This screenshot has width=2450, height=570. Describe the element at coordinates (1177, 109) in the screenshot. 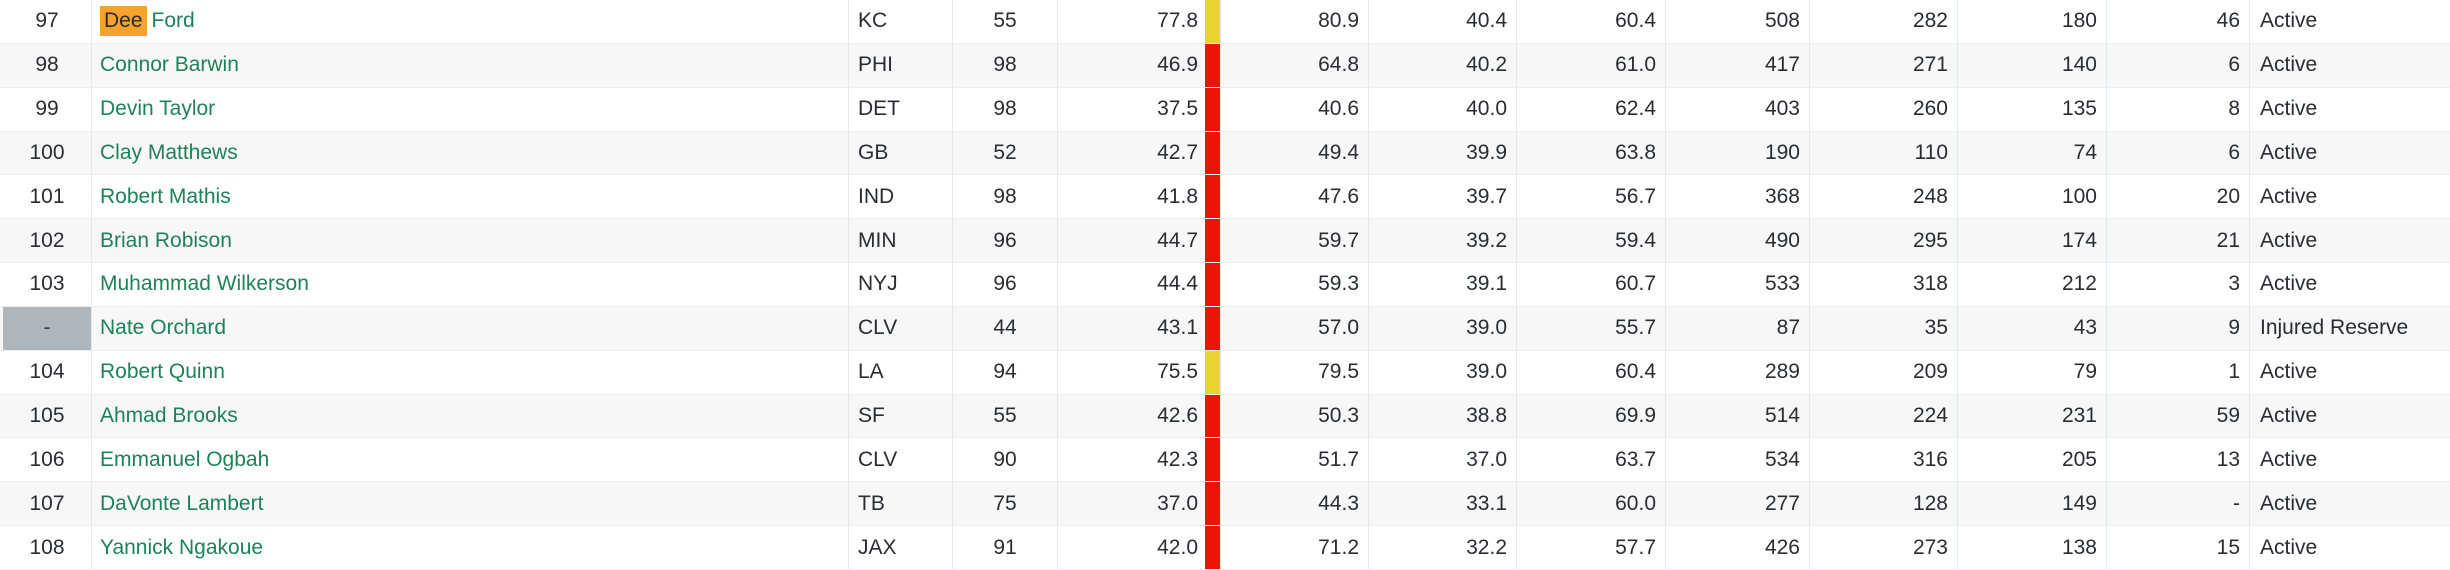

I see `grade-value: 37.5` at that location.